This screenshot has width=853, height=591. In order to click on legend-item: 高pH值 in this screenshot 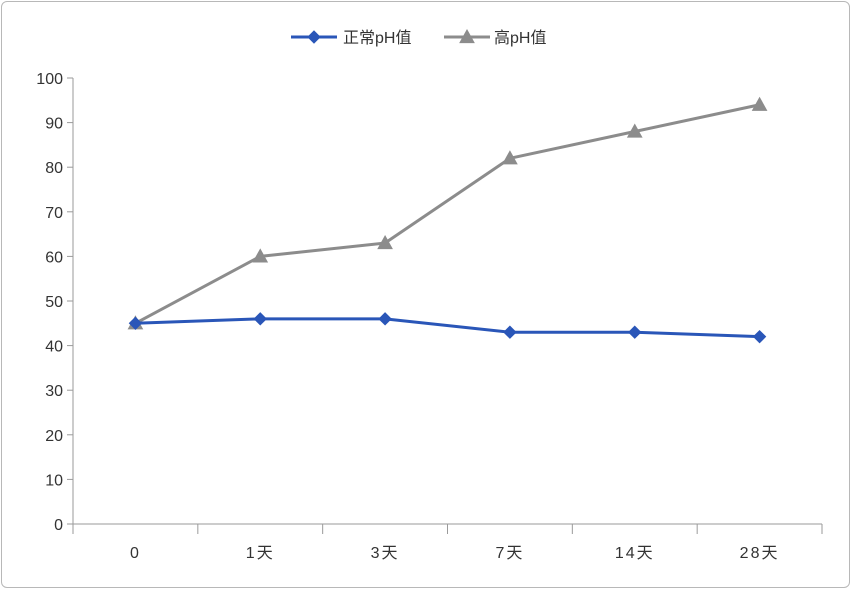, I will do `click(495, 37)`.